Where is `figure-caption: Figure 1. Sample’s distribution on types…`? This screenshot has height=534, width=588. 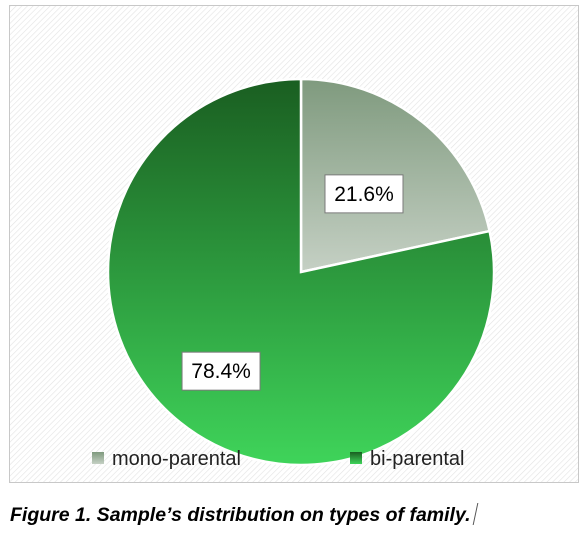 figure-caption: Figure 1. Sample’s distribution on types… is located at coordinates (297, 515).